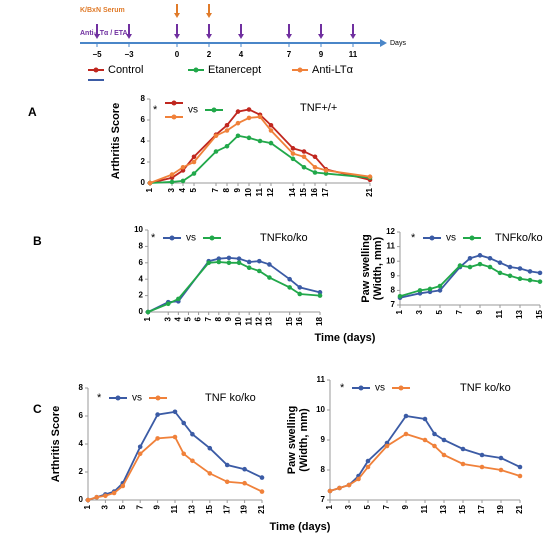 The width and height of the screenshot is (550, 539). What do you see at coordinates (147, 318) in the screenshot?
I see `x-tick-label: 1` at bounding box center [147, 318].